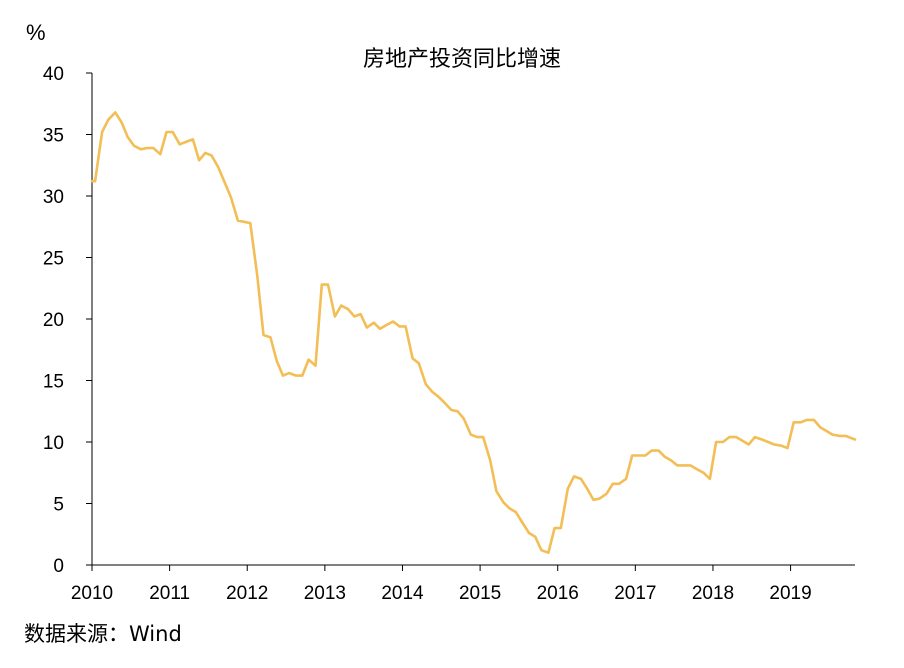 This screenshot has width=904, height=668. What do you see at coordinates (53, 443) in the screenshot?
I see `y-tick-label: 10` at bounding box center [53, 443].